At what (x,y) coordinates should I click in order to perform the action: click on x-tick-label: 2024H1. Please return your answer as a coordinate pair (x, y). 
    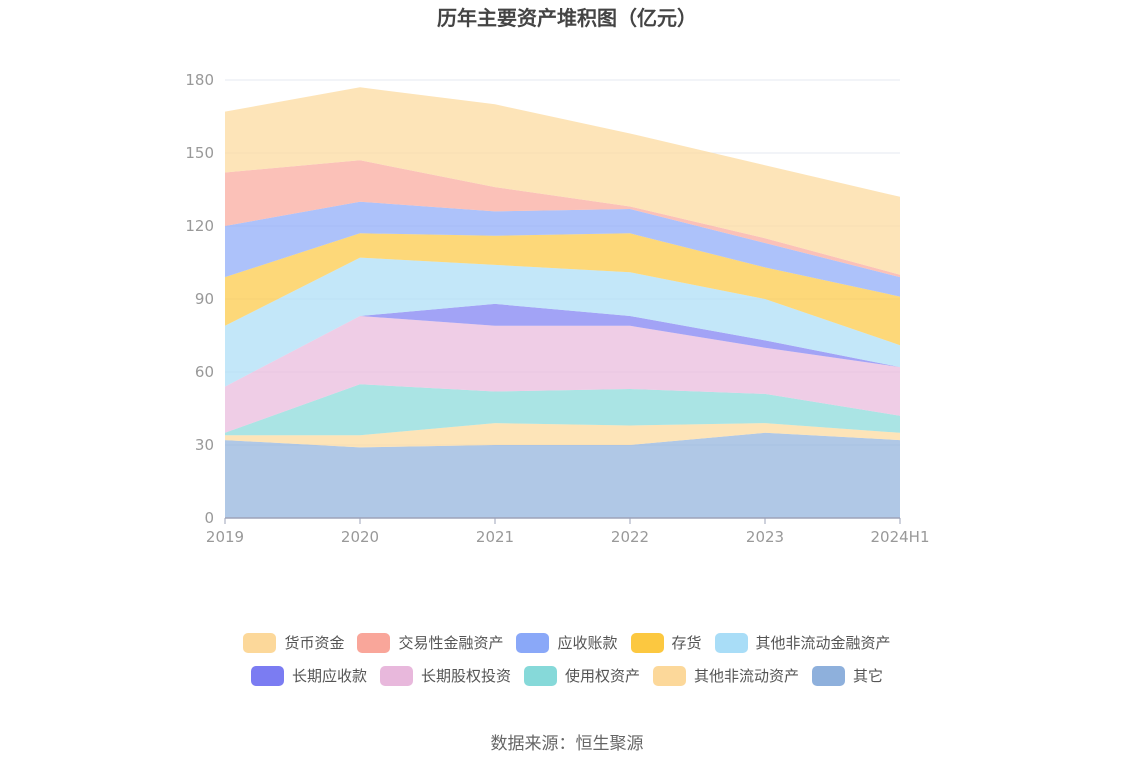
    Looking at the image, I should click on (900, 537).